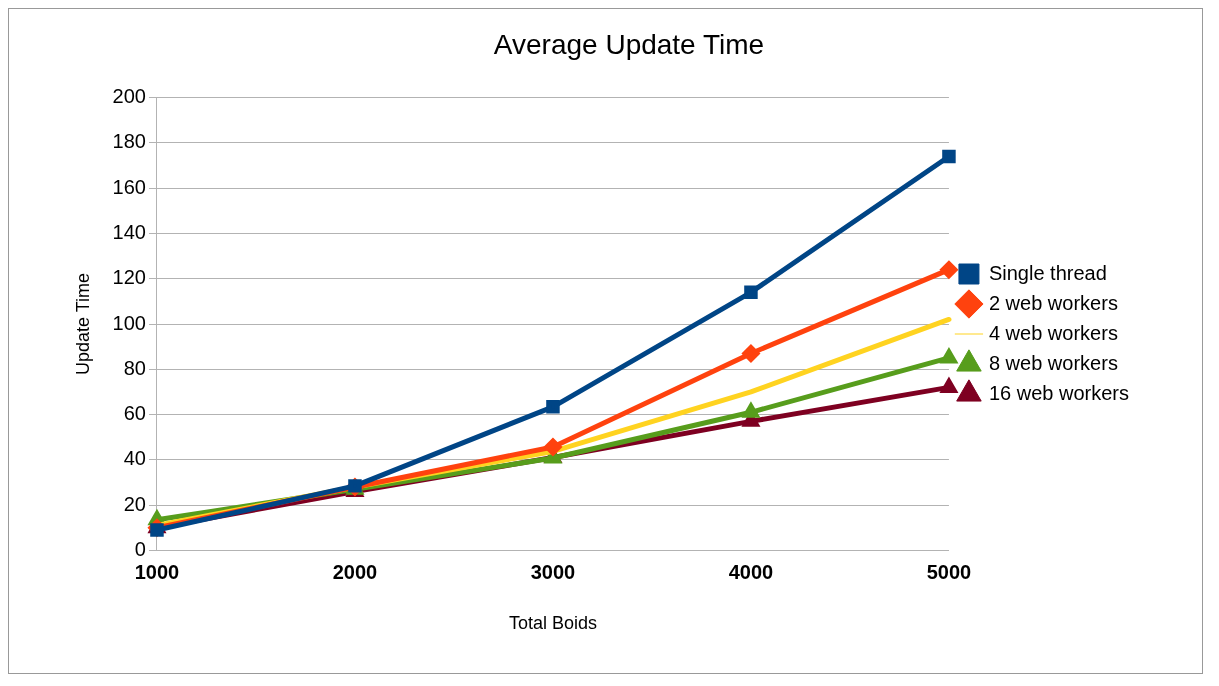 Image resolution: width=1219 pixels, height=686 pixels. What do you see at coordinates (1058, 392) in the screenshot?
I see `legend-label: 16 web workers` at bounding box center [1058, 392].